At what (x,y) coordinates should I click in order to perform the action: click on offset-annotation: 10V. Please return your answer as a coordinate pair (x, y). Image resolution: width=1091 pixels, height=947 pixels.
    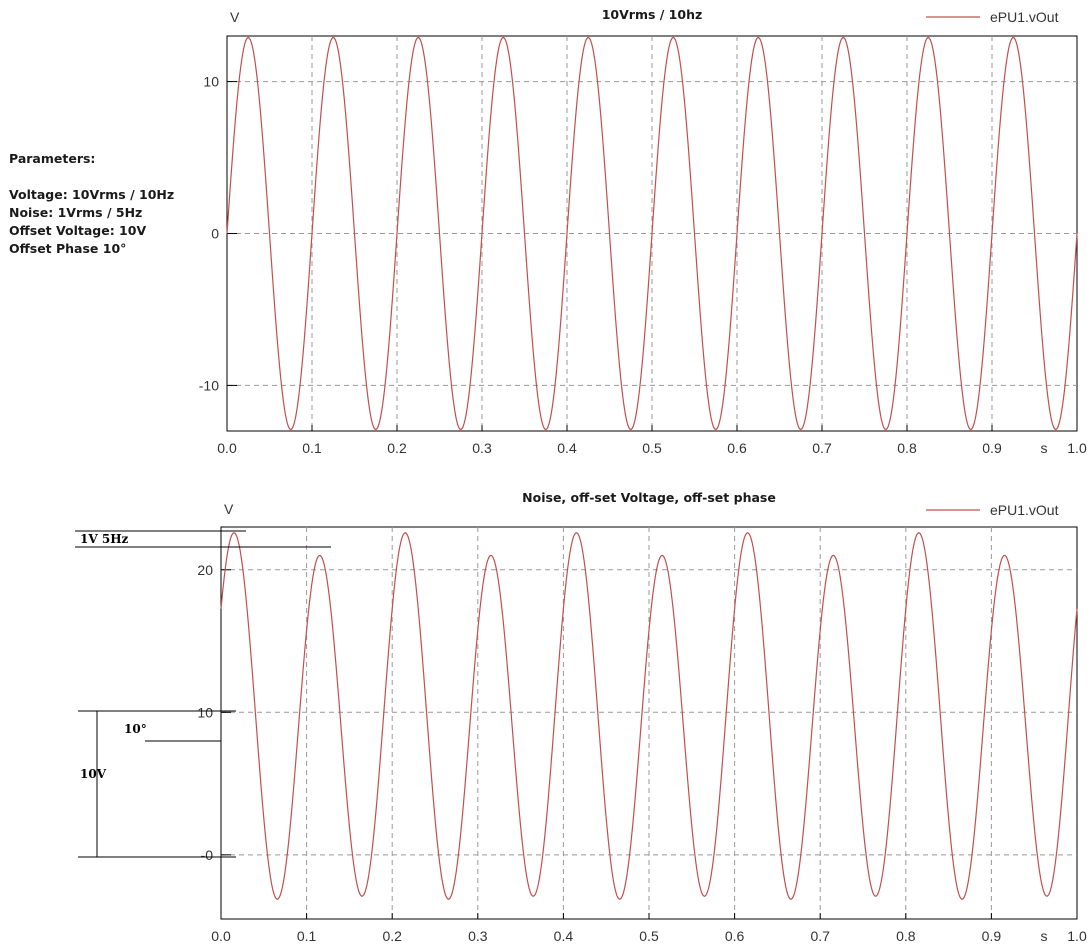
    Looking at the image, I should click on (93, 774).